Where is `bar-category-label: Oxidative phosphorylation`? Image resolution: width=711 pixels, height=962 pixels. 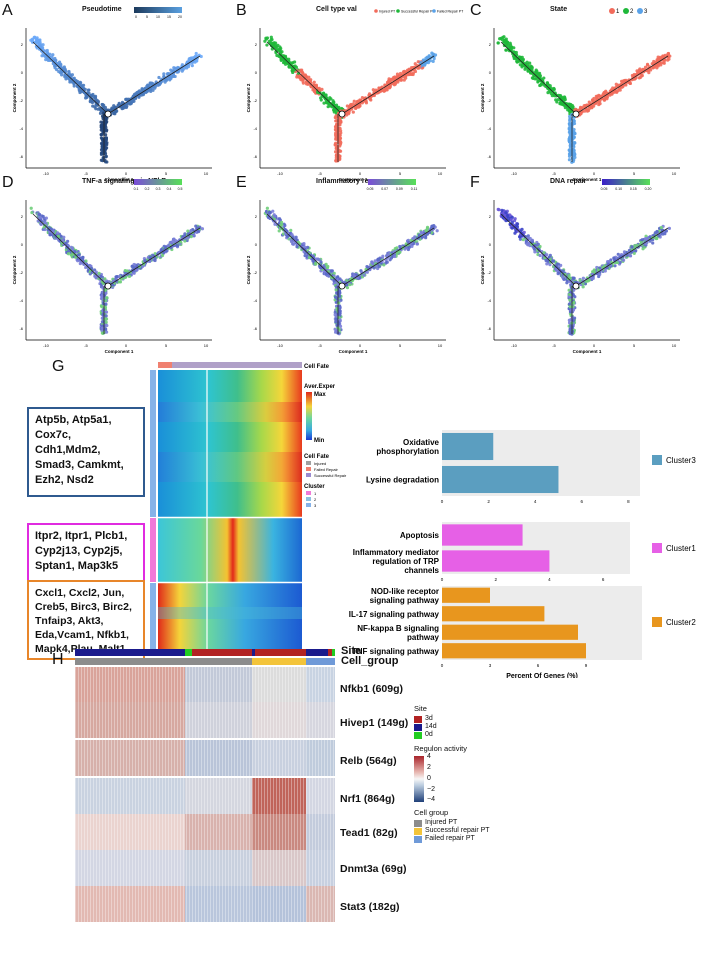 bar-category-label: Oxidative phosphorylation is located at coordinates (407, 447).